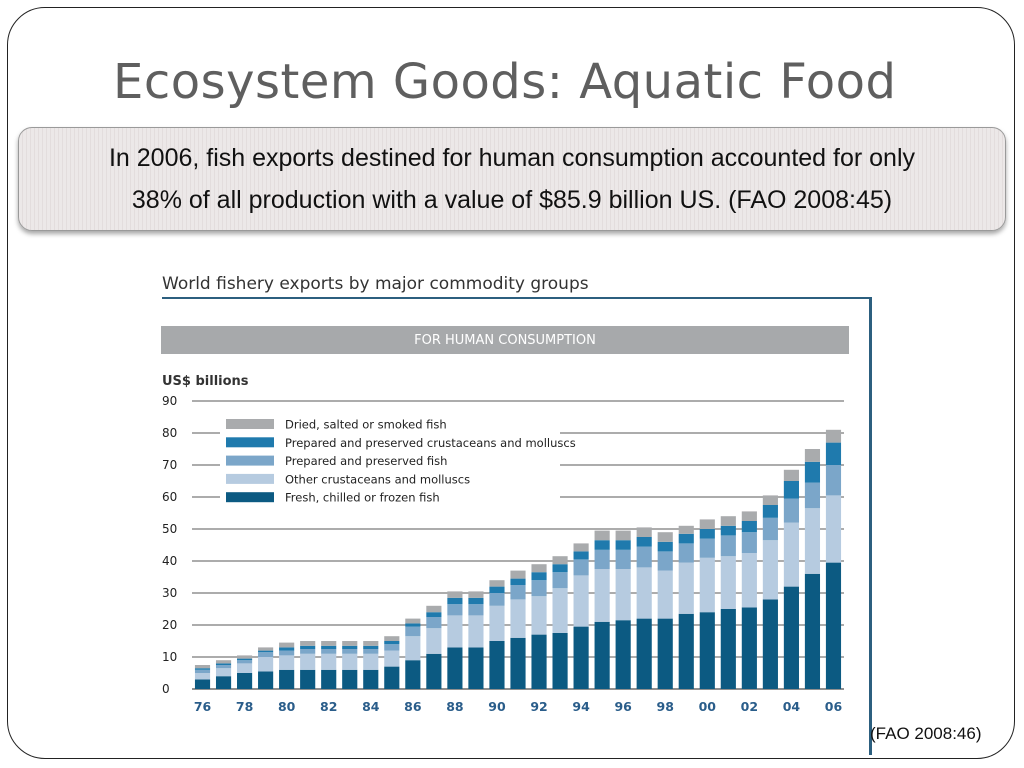 Image resolution: width=1024 pixels, height=768 pixels. Describe the element at coordinates (476, 631) in the screenshot. I see `bar-segment: Other crustaceans and molluscs 89: 10` at that location.